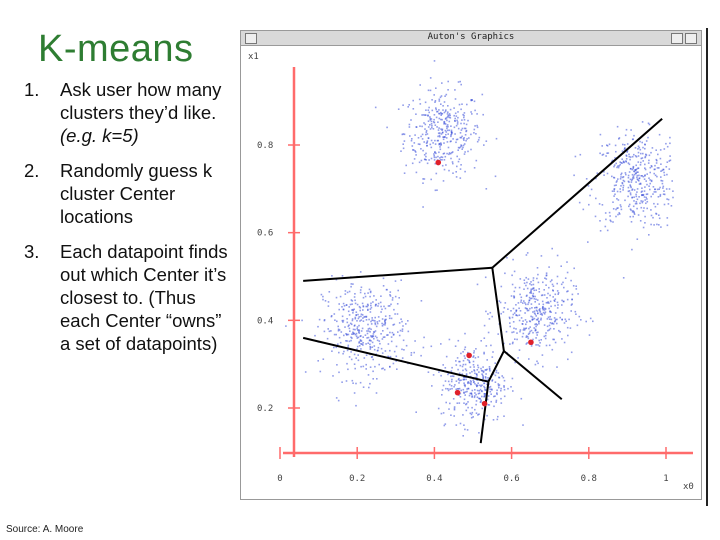 The height and width of the screenshot is (540, 720). I want to click on step-number: 3., so click(32, 251).